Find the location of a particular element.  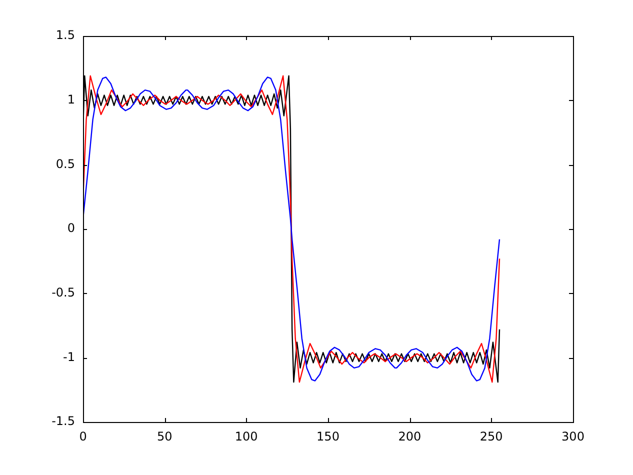

x-tick-label: 50 is located at coordinates (164, 436).